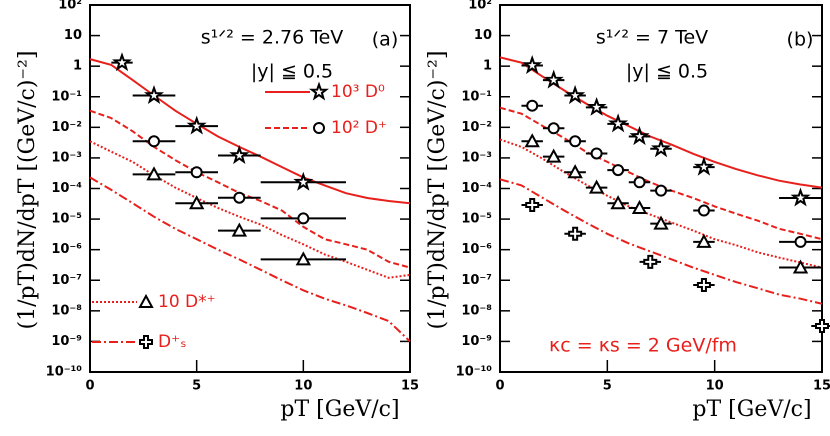  Describe the element at coordinates (499, 386) in the screenshot. I see `x-tick-label: 0` at that location.